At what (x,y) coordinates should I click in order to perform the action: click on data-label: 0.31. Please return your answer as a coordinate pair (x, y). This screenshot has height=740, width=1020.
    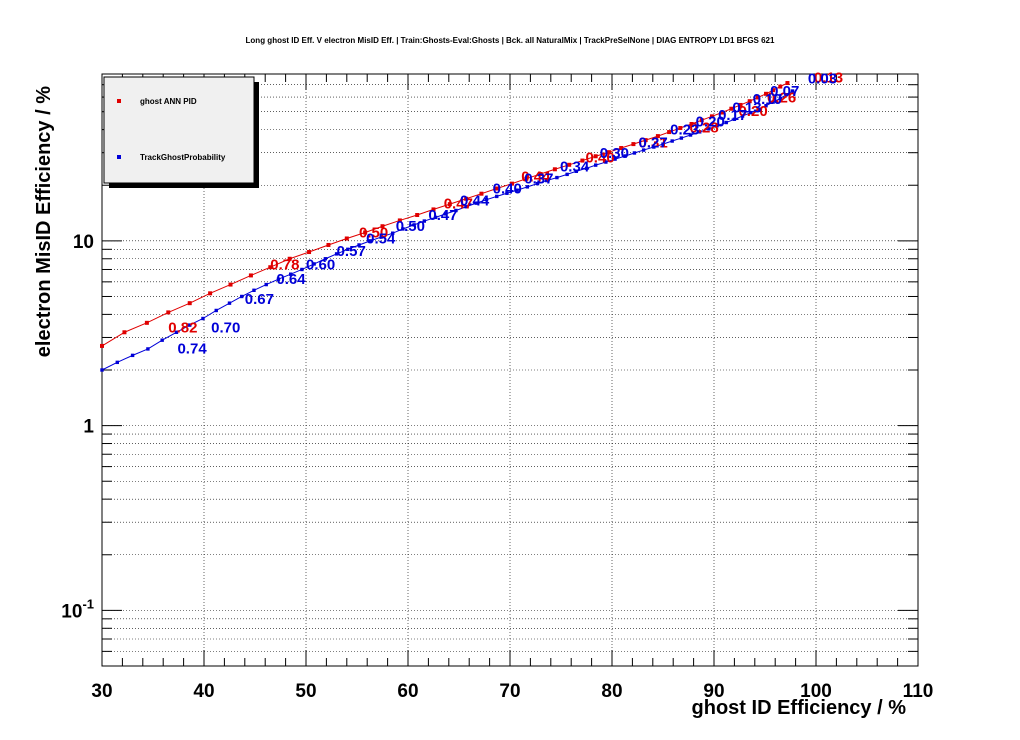
    Looking at the image, I should click on (653, 143).